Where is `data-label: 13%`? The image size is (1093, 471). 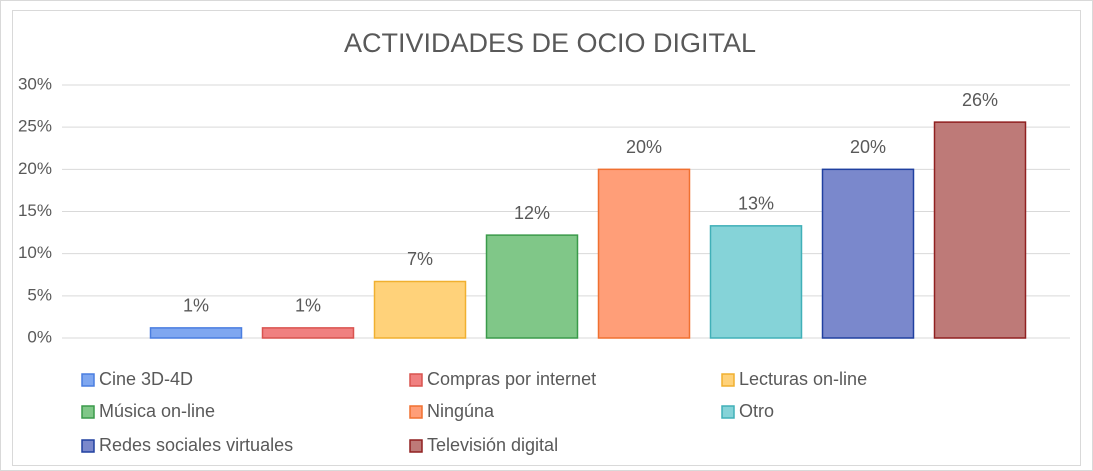 data-label: 13% is located at coordinates (756, 204).